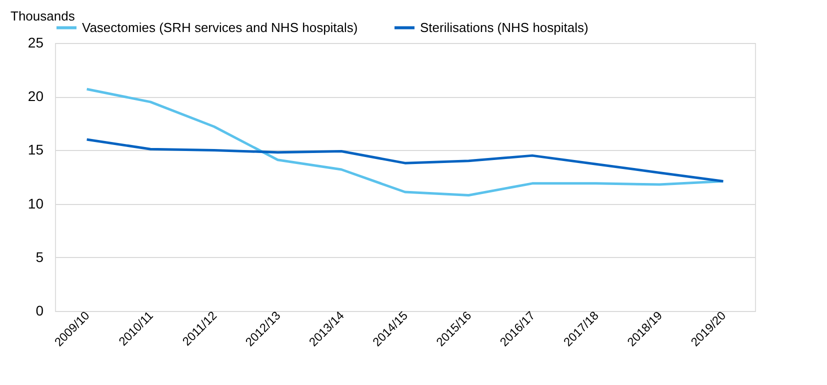 The width and height of the screenshot is (827, 385). Describe the element at coordinates (220, 27) in the screenshot. I see `legend-label: Vasectomies (SRH services and NHS hospitals)` at that location.